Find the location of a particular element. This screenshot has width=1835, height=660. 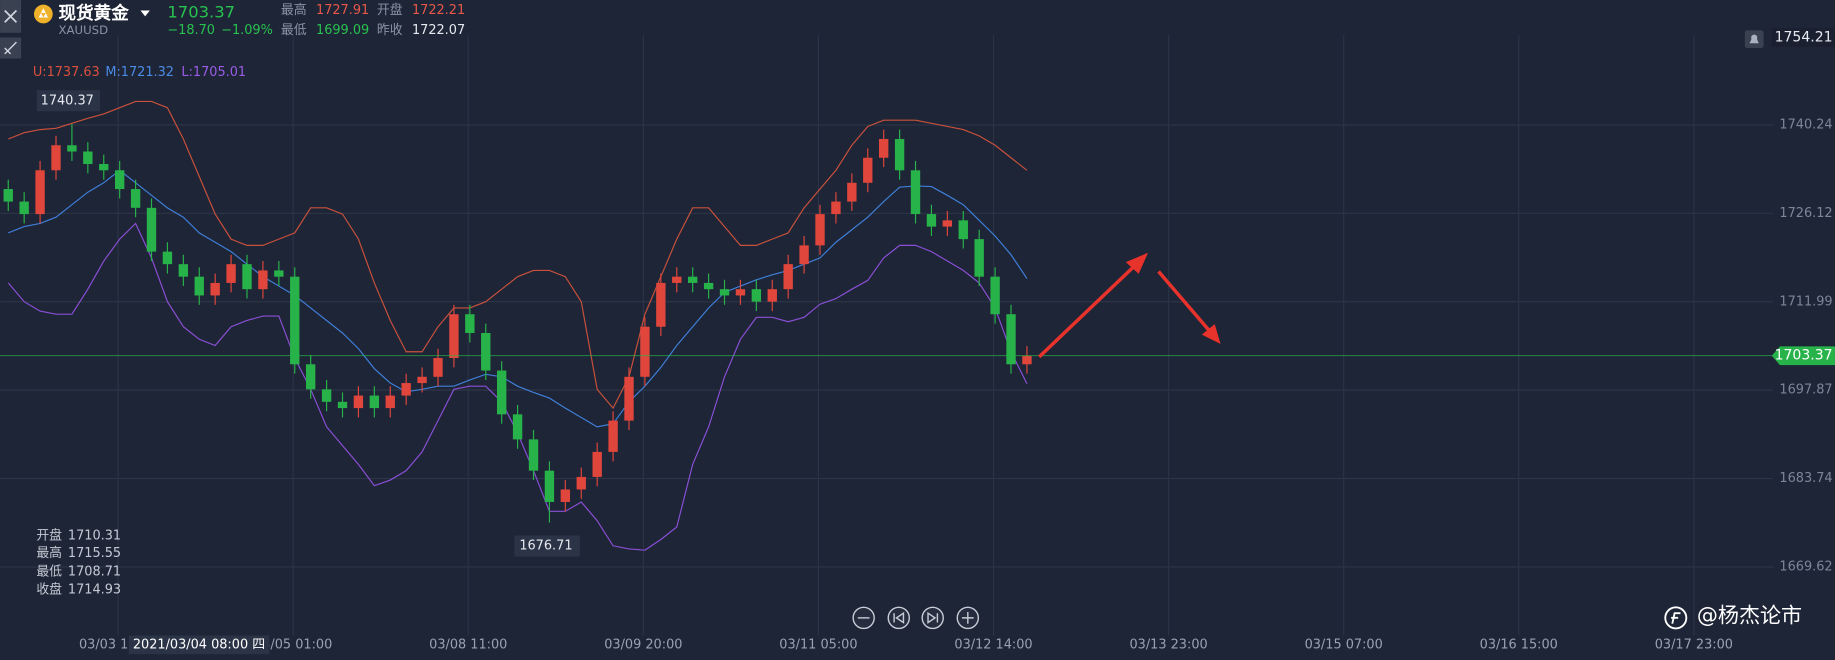

x-tick-label: 03/09 20:00 is located at coordinates (643, 644).